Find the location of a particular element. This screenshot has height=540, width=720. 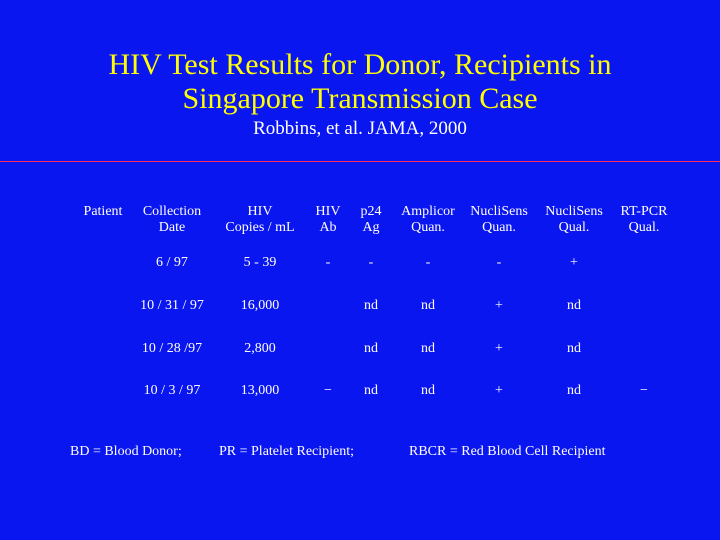

table-cell: 2,800 is located at coordinates (260, 348).